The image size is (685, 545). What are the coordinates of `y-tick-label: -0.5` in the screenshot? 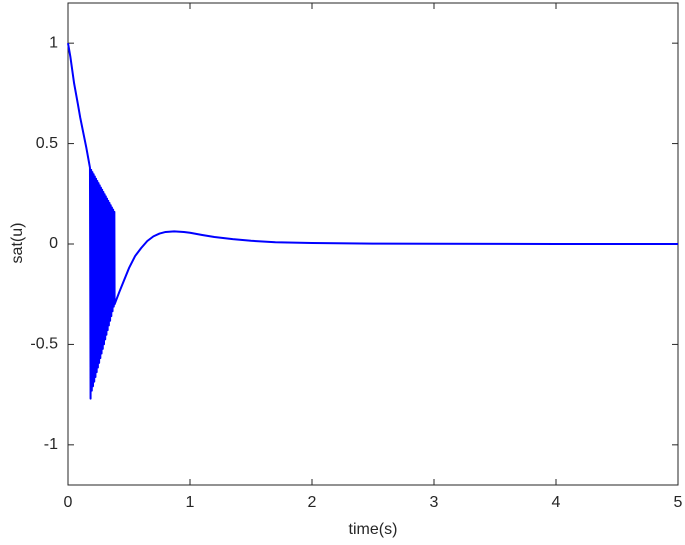 It's located at (44, 344).